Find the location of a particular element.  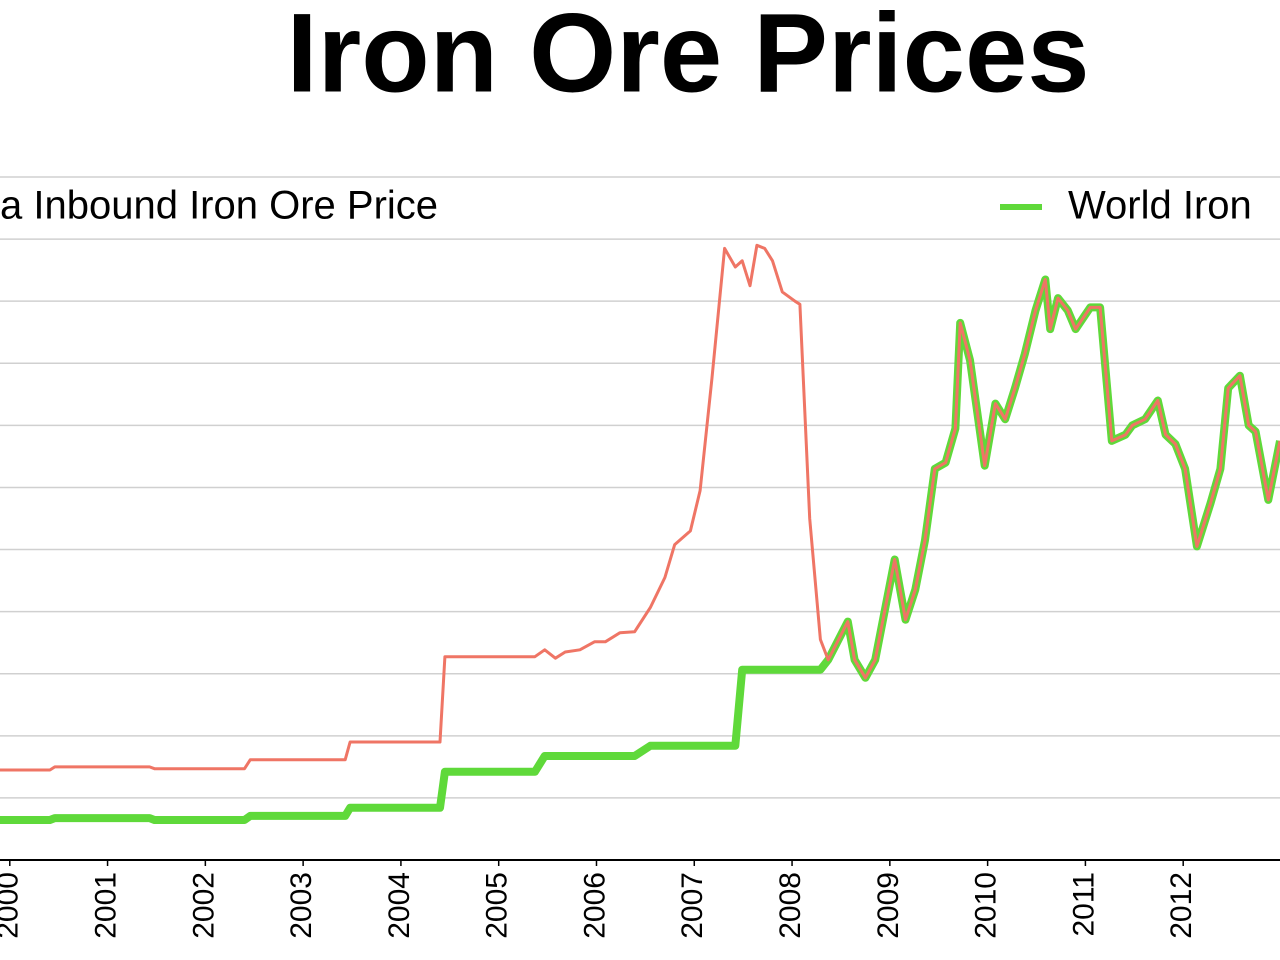

x-tick-label: 2000 is located at coordinates (12, 905).